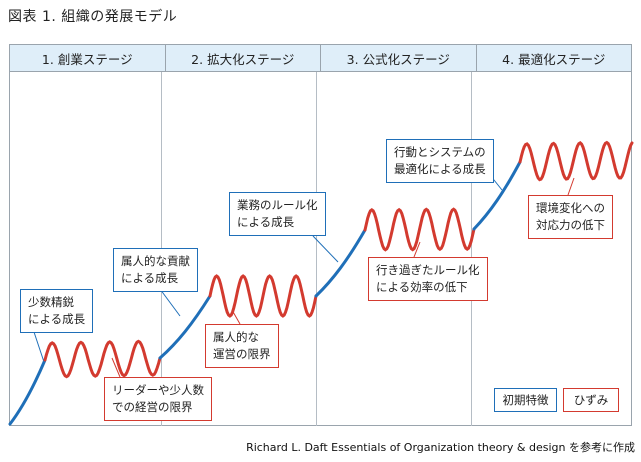 The height and width of the screenshot is (462, 641). What do you see at coordinates (93, 17) in the screenshot?
I see `figure-title: 図表 1. 組織の発展モデル` at bounding box center [93, 17].